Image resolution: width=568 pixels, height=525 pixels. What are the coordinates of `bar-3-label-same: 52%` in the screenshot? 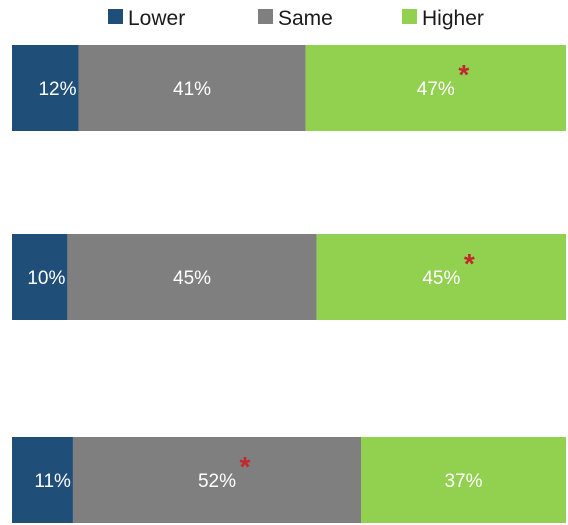 It's located at (217, 481).